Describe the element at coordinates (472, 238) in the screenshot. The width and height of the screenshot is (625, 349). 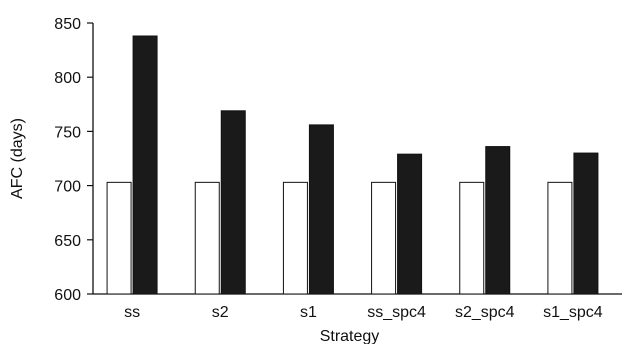
I see `bar-series1-s2_spc4` at that location.